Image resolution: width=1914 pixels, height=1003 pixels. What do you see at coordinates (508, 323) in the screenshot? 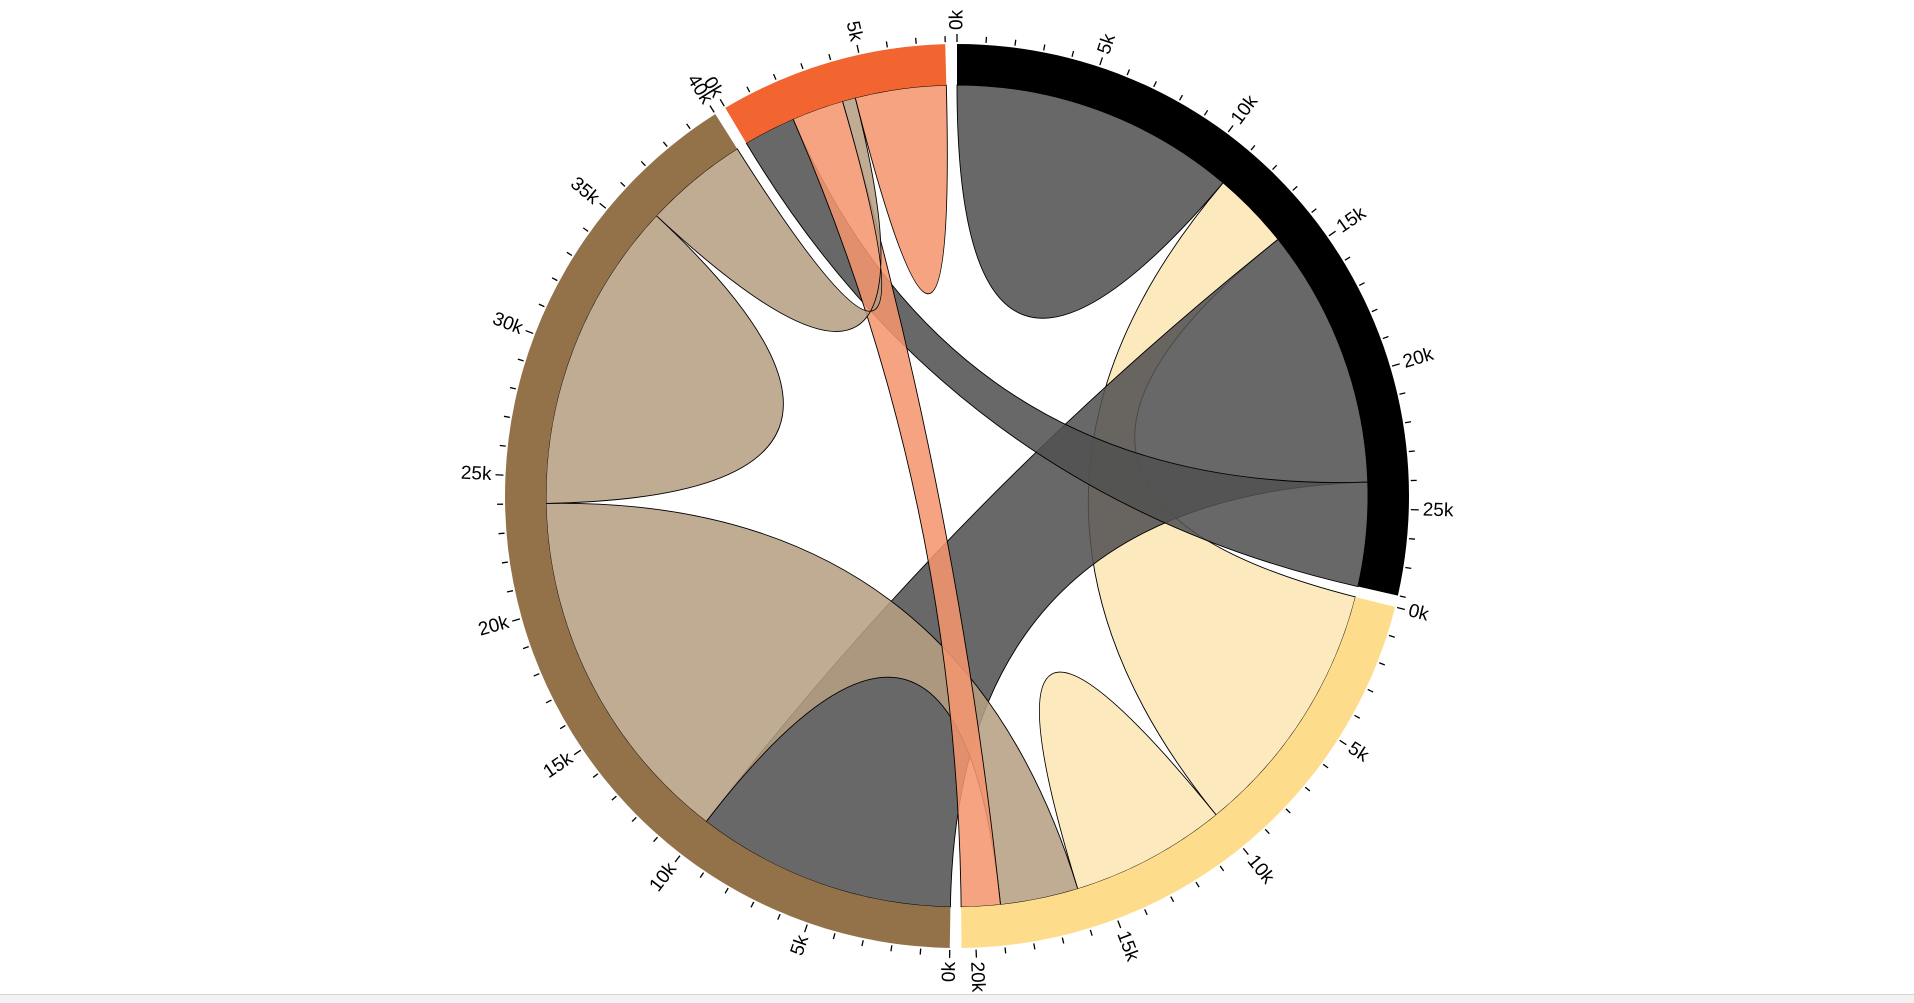
I see `chord-tick-label: 30k` at bounding box center [508, 323].